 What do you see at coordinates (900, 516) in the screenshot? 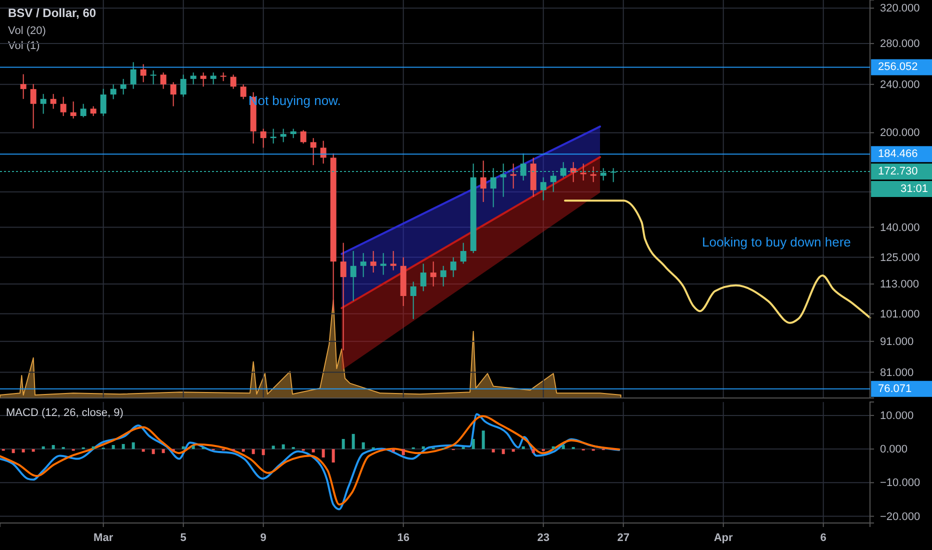
I see `y-tick-label: −20.000` at bounding box center [900, 516].